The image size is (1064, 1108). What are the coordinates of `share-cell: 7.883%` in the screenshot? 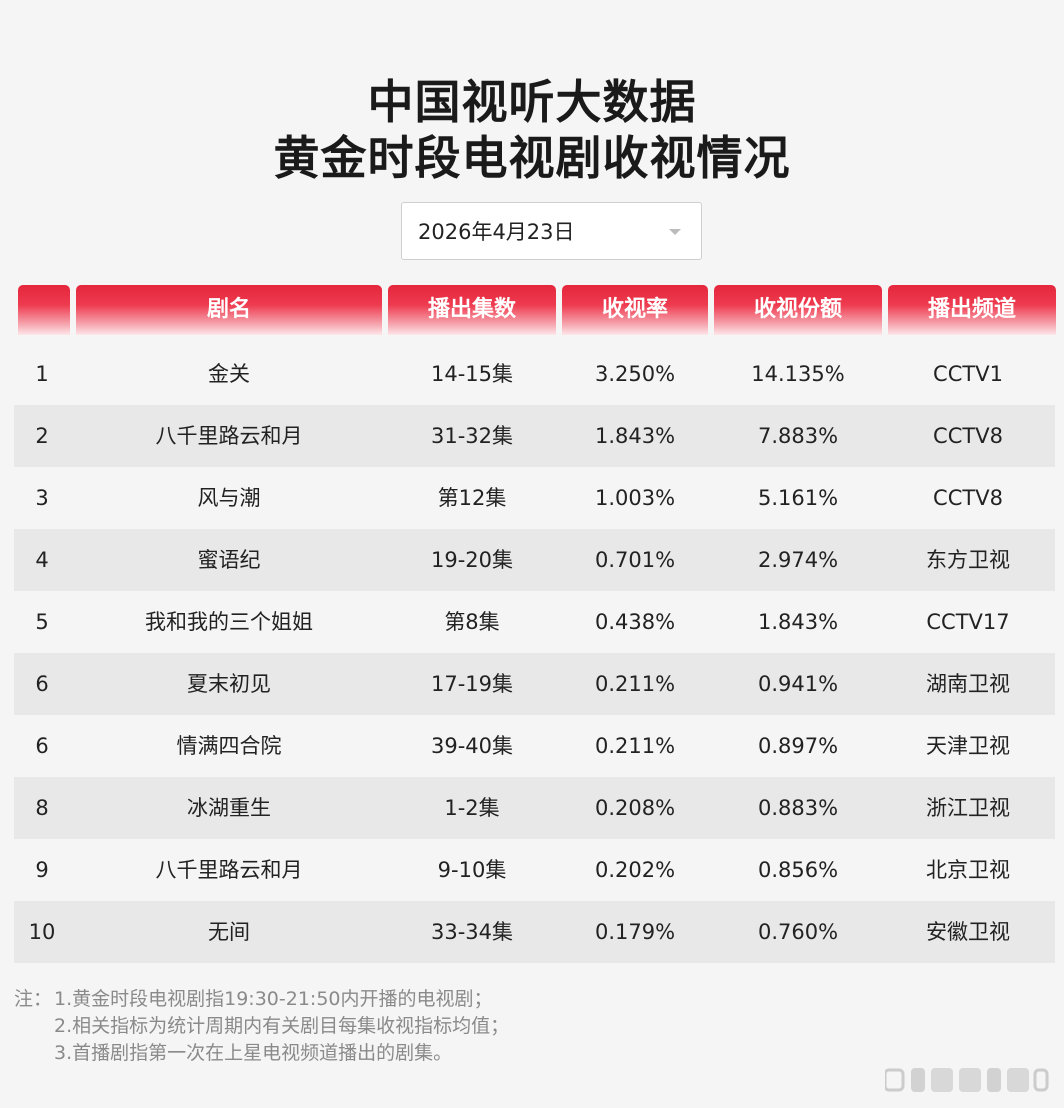 It's located at (798, 436).